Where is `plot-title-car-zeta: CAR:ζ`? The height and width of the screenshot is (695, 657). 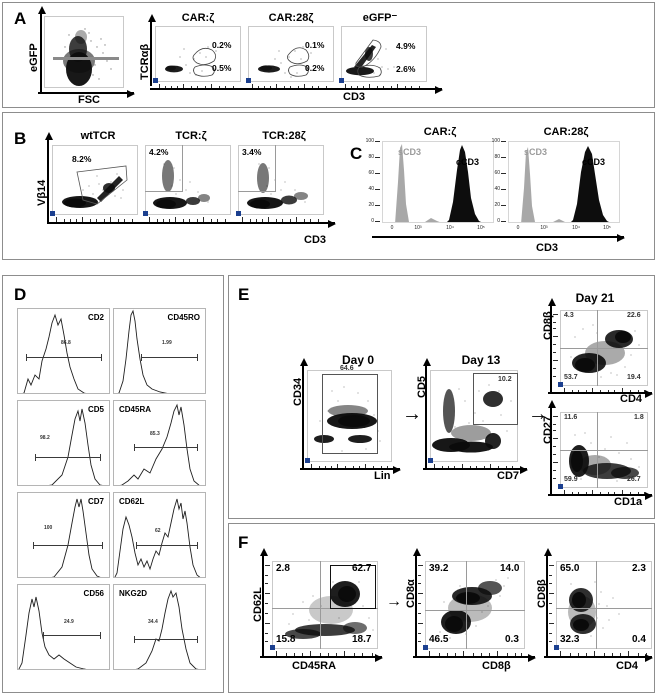
plot-title-car-zeta: CAR:ζ is located at coordinates (198, 18).